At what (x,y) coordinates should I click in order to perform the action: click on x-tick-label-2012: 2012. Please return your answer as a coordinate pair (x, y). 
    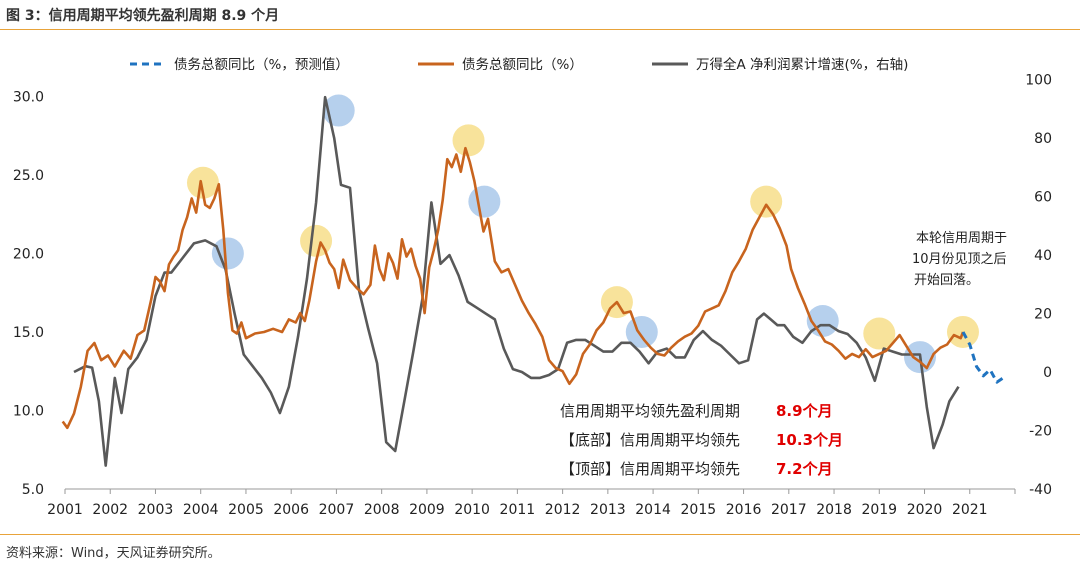
    Looking at the image, I should click on (563, 510).